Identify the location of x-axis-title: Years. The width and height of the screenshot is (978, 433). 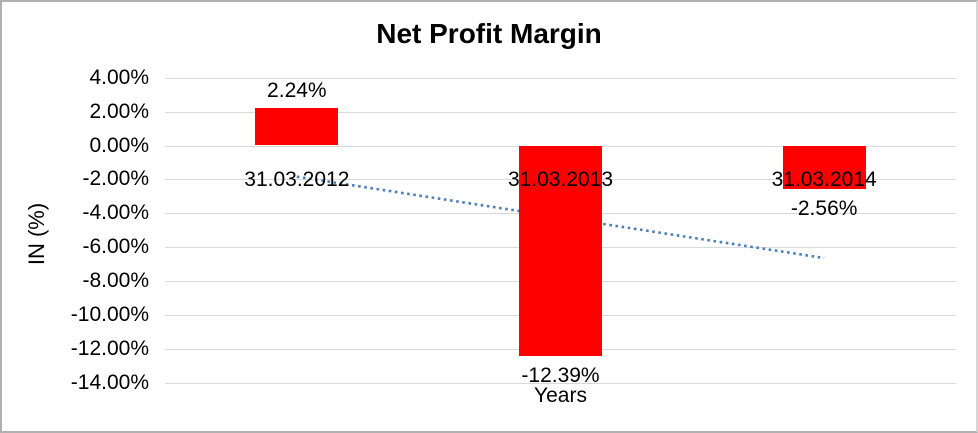
(560, 395).